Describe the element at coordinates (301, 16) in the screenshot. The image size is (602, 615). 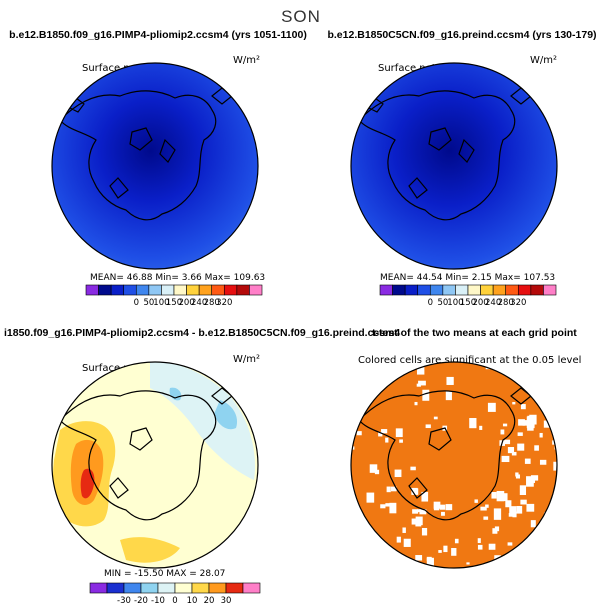
I see `figure-title: SON` at that location.